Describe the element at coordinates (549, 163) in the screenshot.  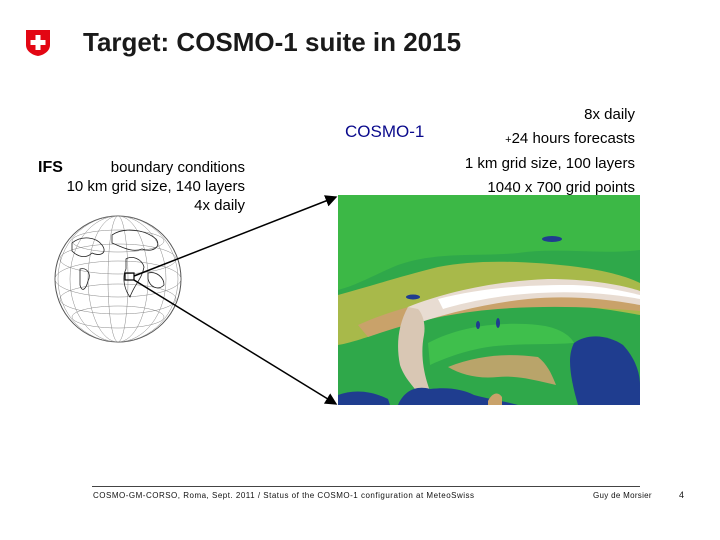
I see `cosmo-spec-grid: 1 km grid size, 100 layers` at that location.